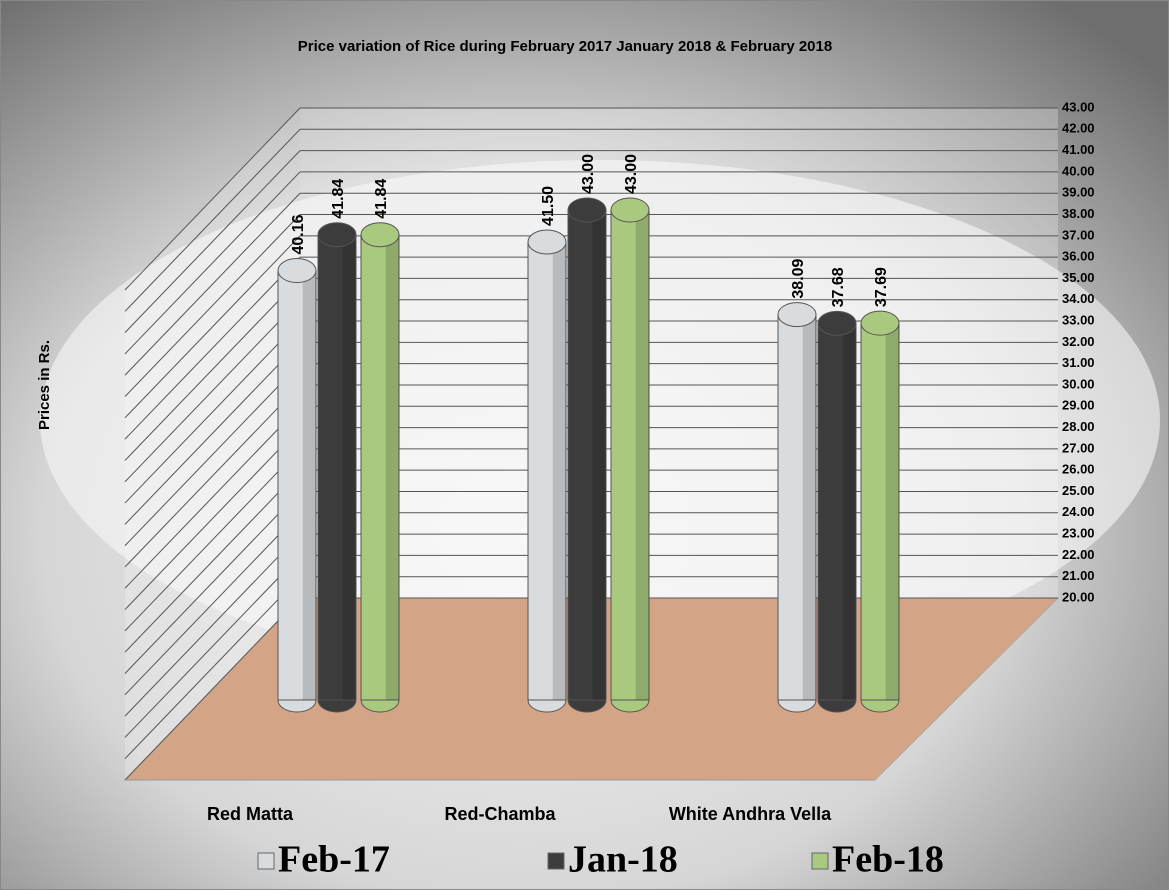  Describe the element at coordinates (888, 860) in the screenshot. I see `legend-label: Feb-18` at that location.